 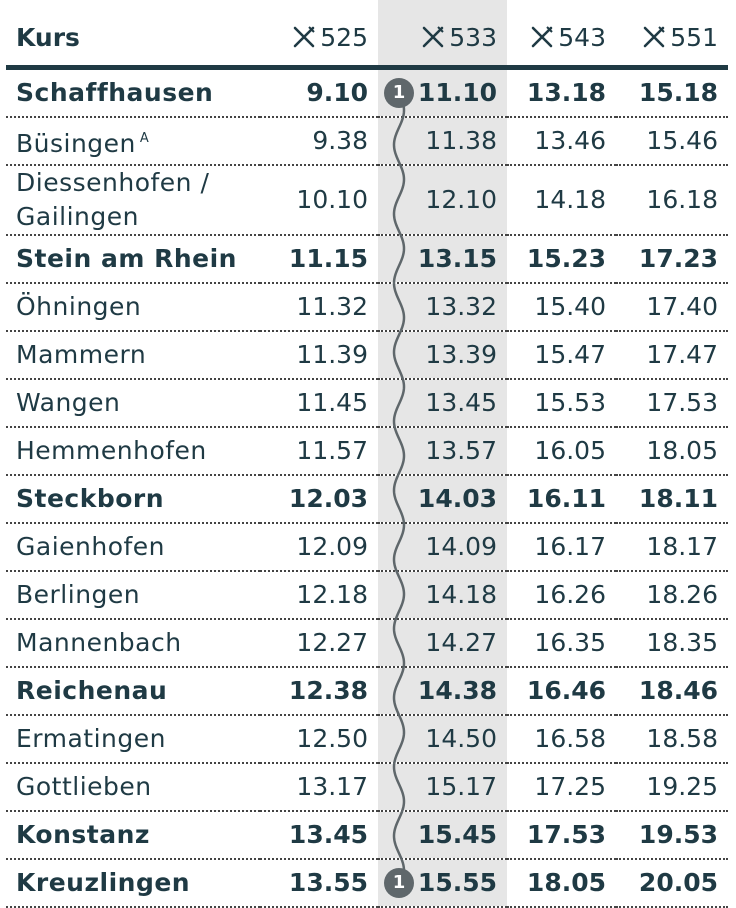 What do you see at coordinates (561, 355) in the screenshot?
I see `time-cell: 15.47` at bounding box center [561, 355].